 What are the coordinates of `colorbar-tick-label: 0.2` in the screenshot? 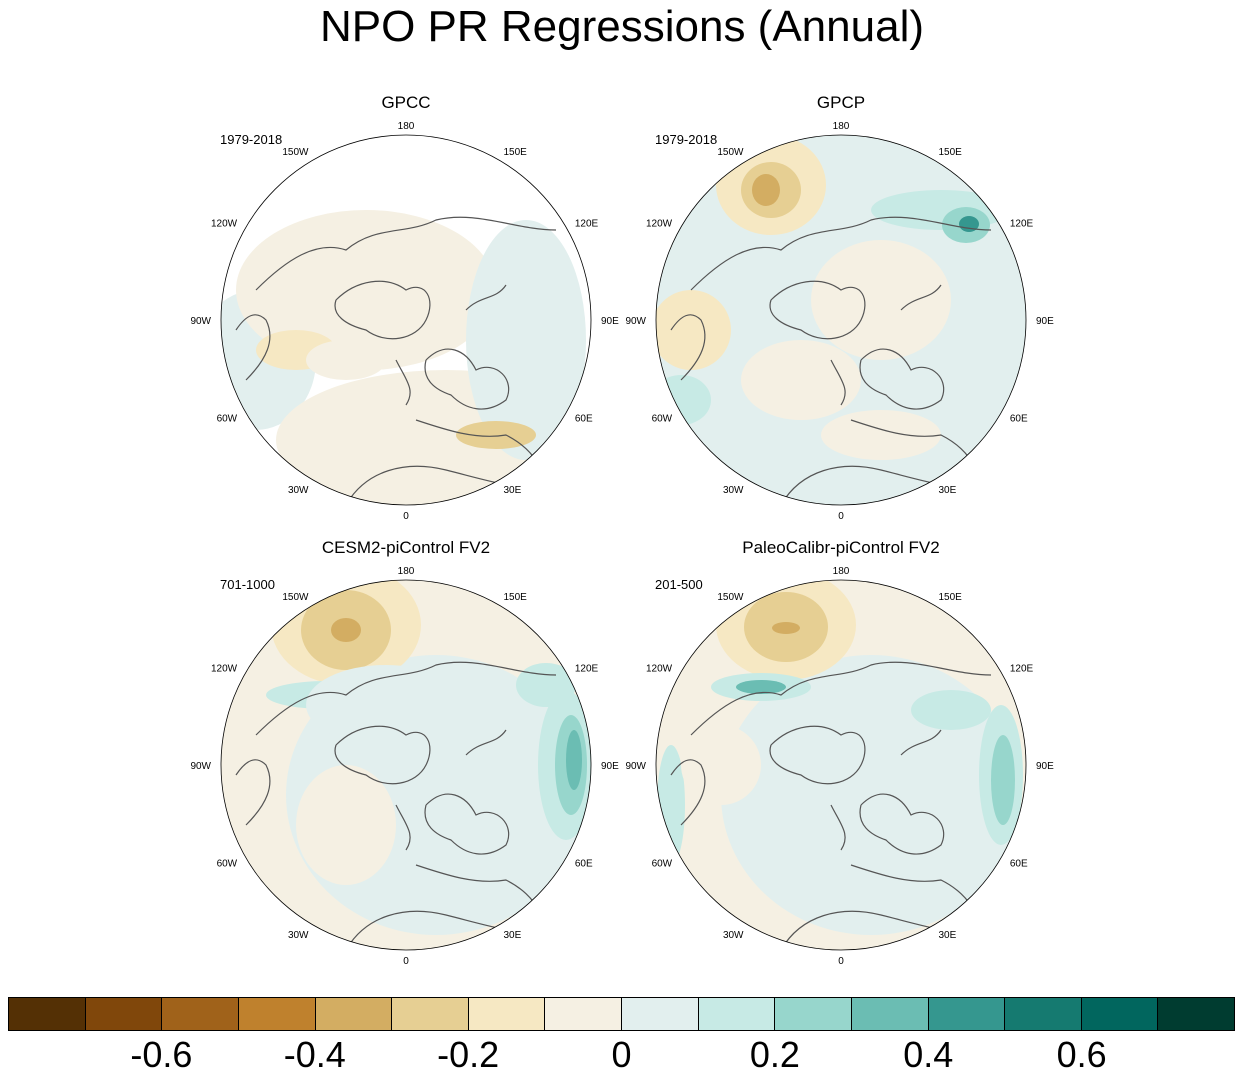 It's located at (774, 1054).